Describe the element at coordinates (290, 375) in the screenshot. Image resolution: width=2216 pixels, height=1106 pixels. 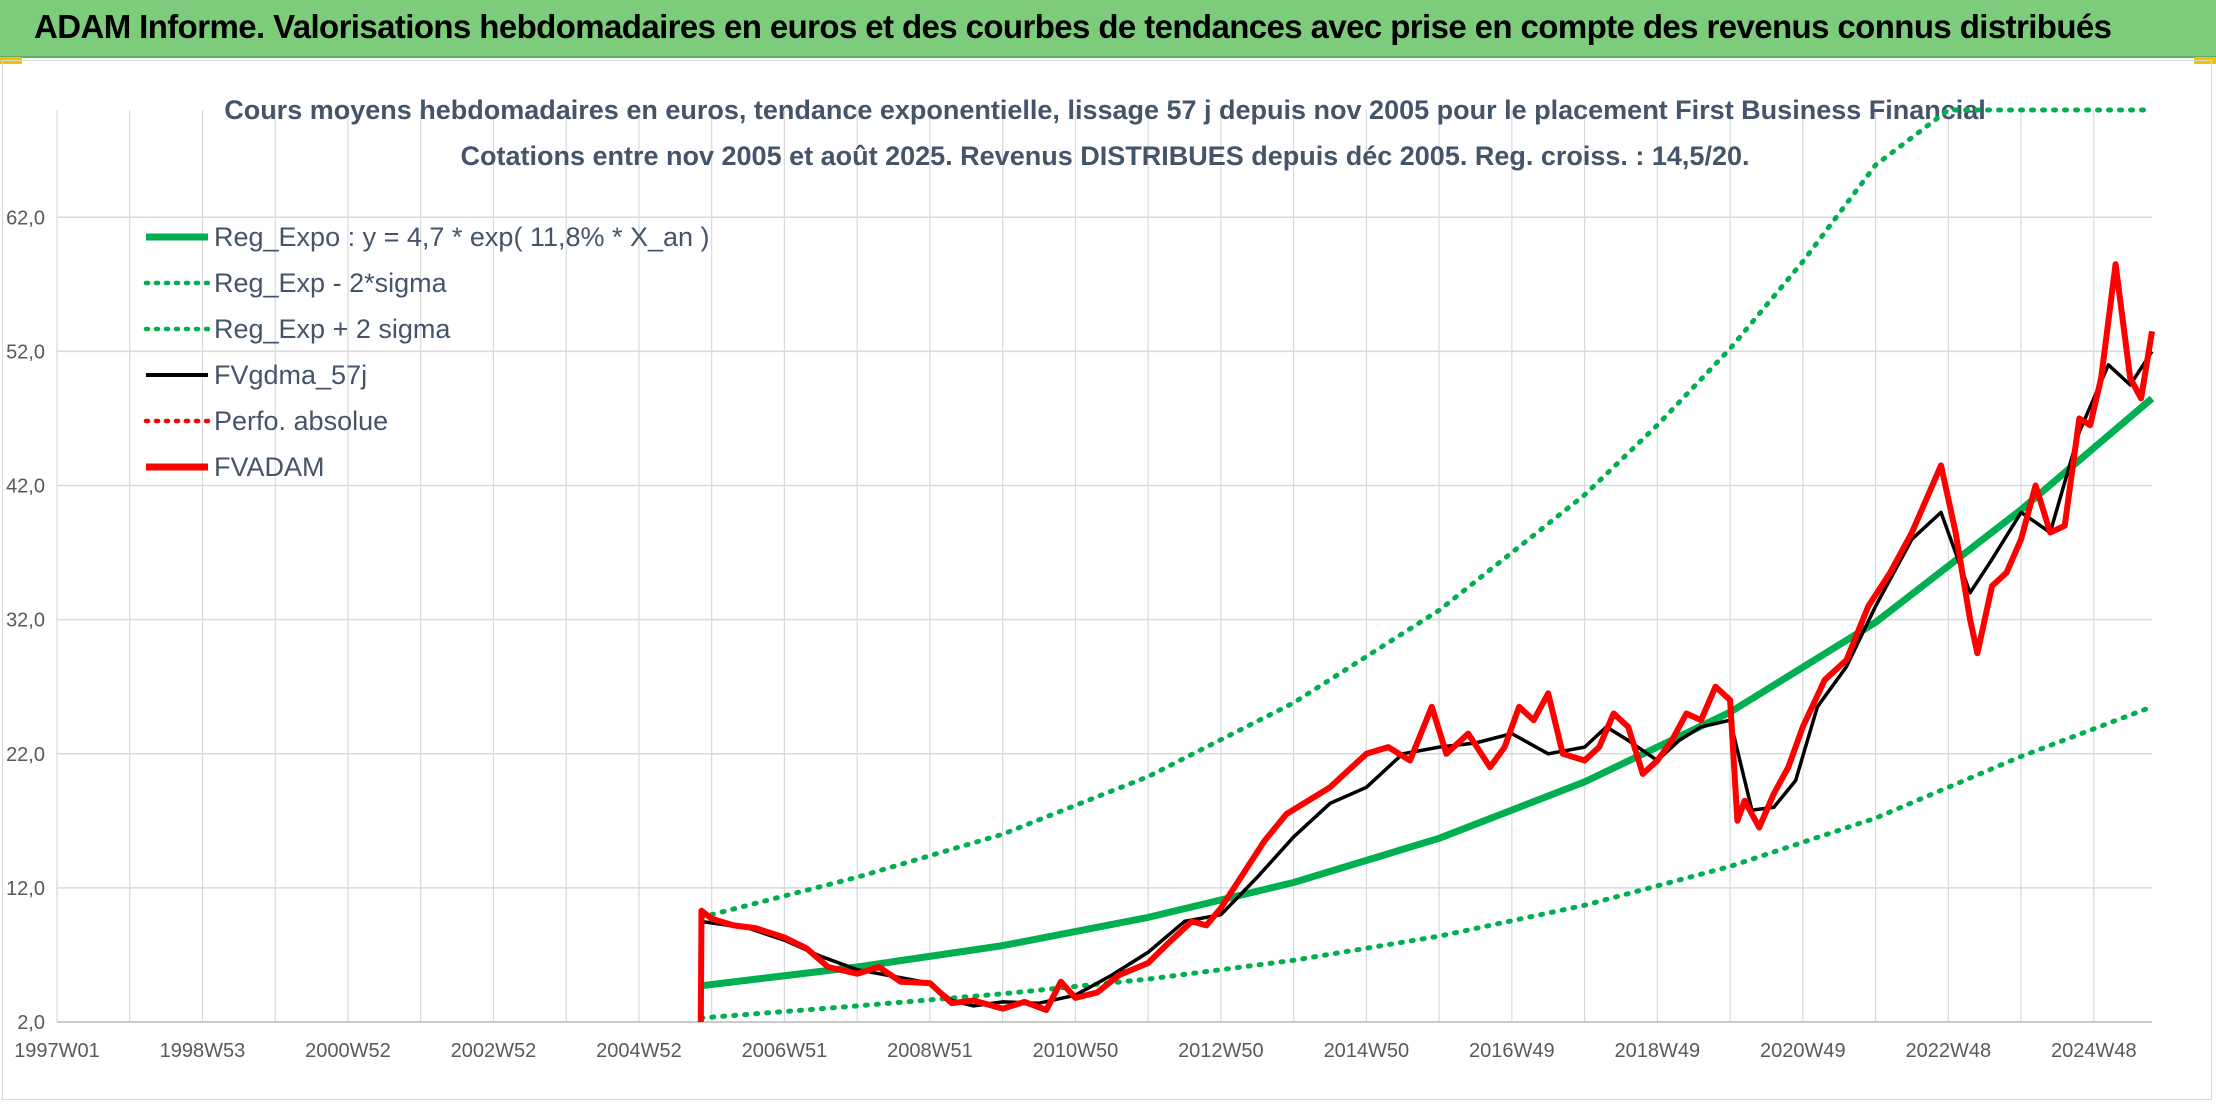
I see `legend-label: FVgdma_57j` at that location.